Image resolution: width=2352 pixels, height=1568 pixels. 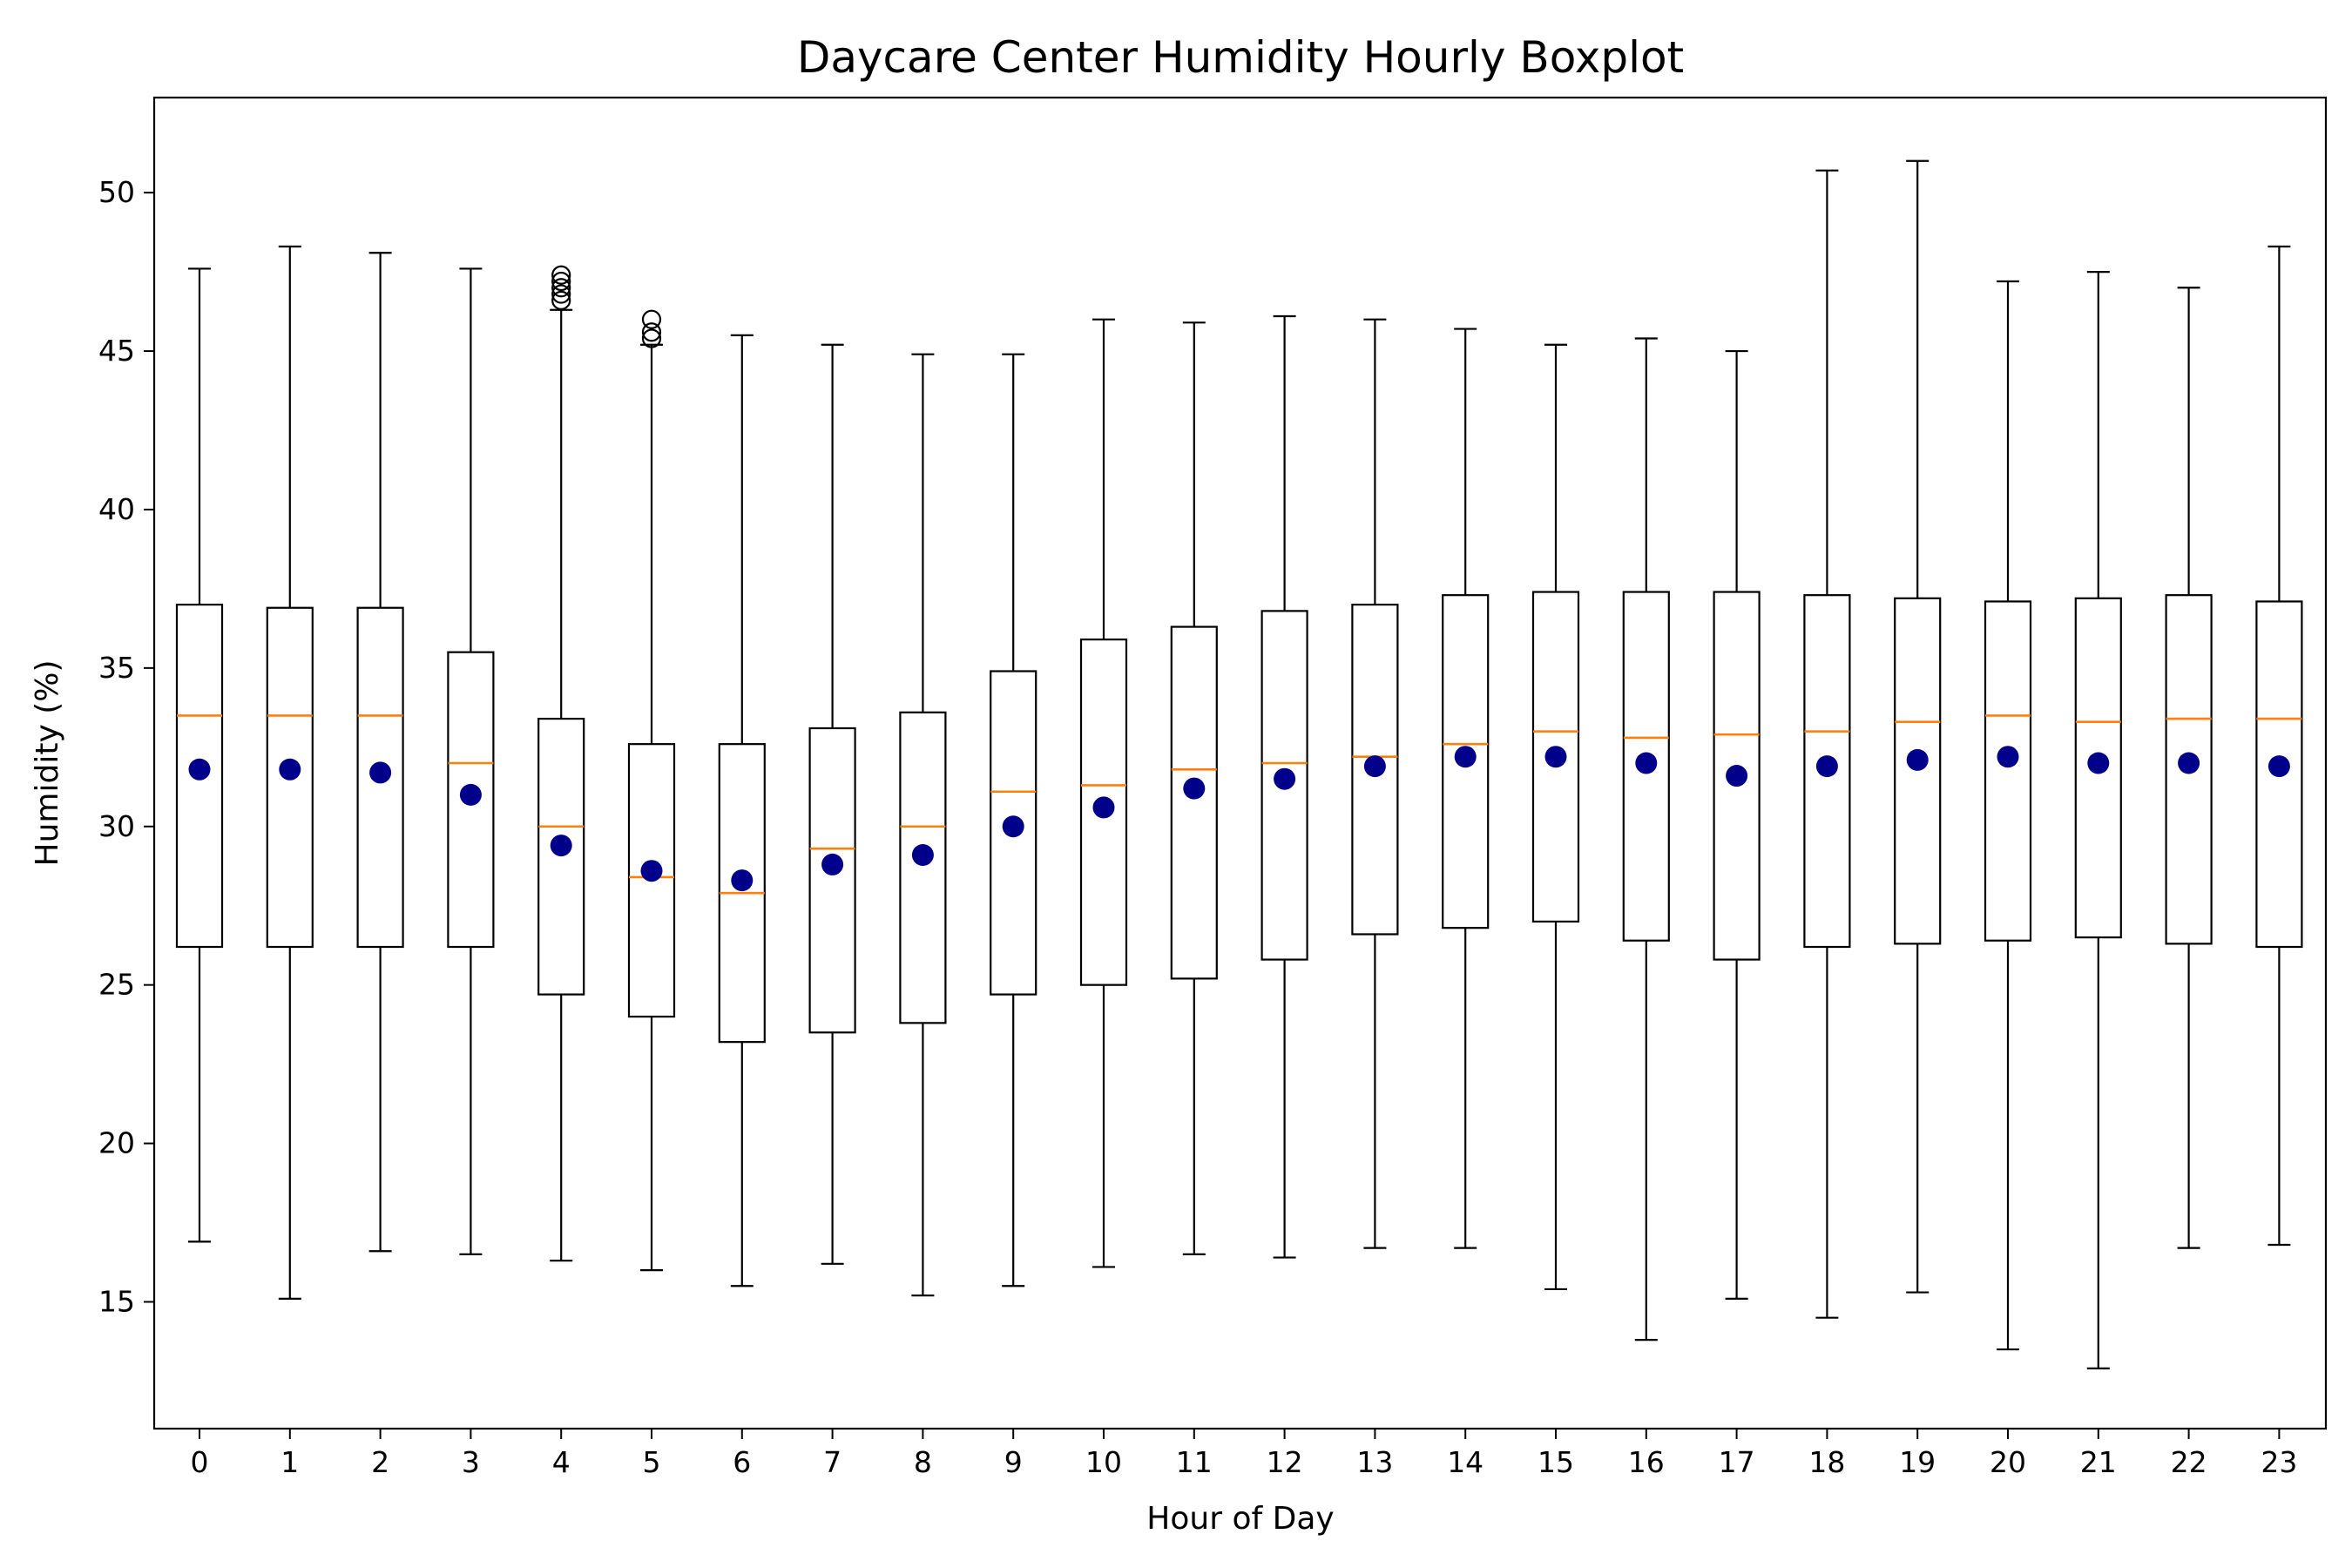 What do you see at coordinates (1826, 1462) in the screenshot?
I see `x-tick-label: 18` at bounding box center [1826, 1462].